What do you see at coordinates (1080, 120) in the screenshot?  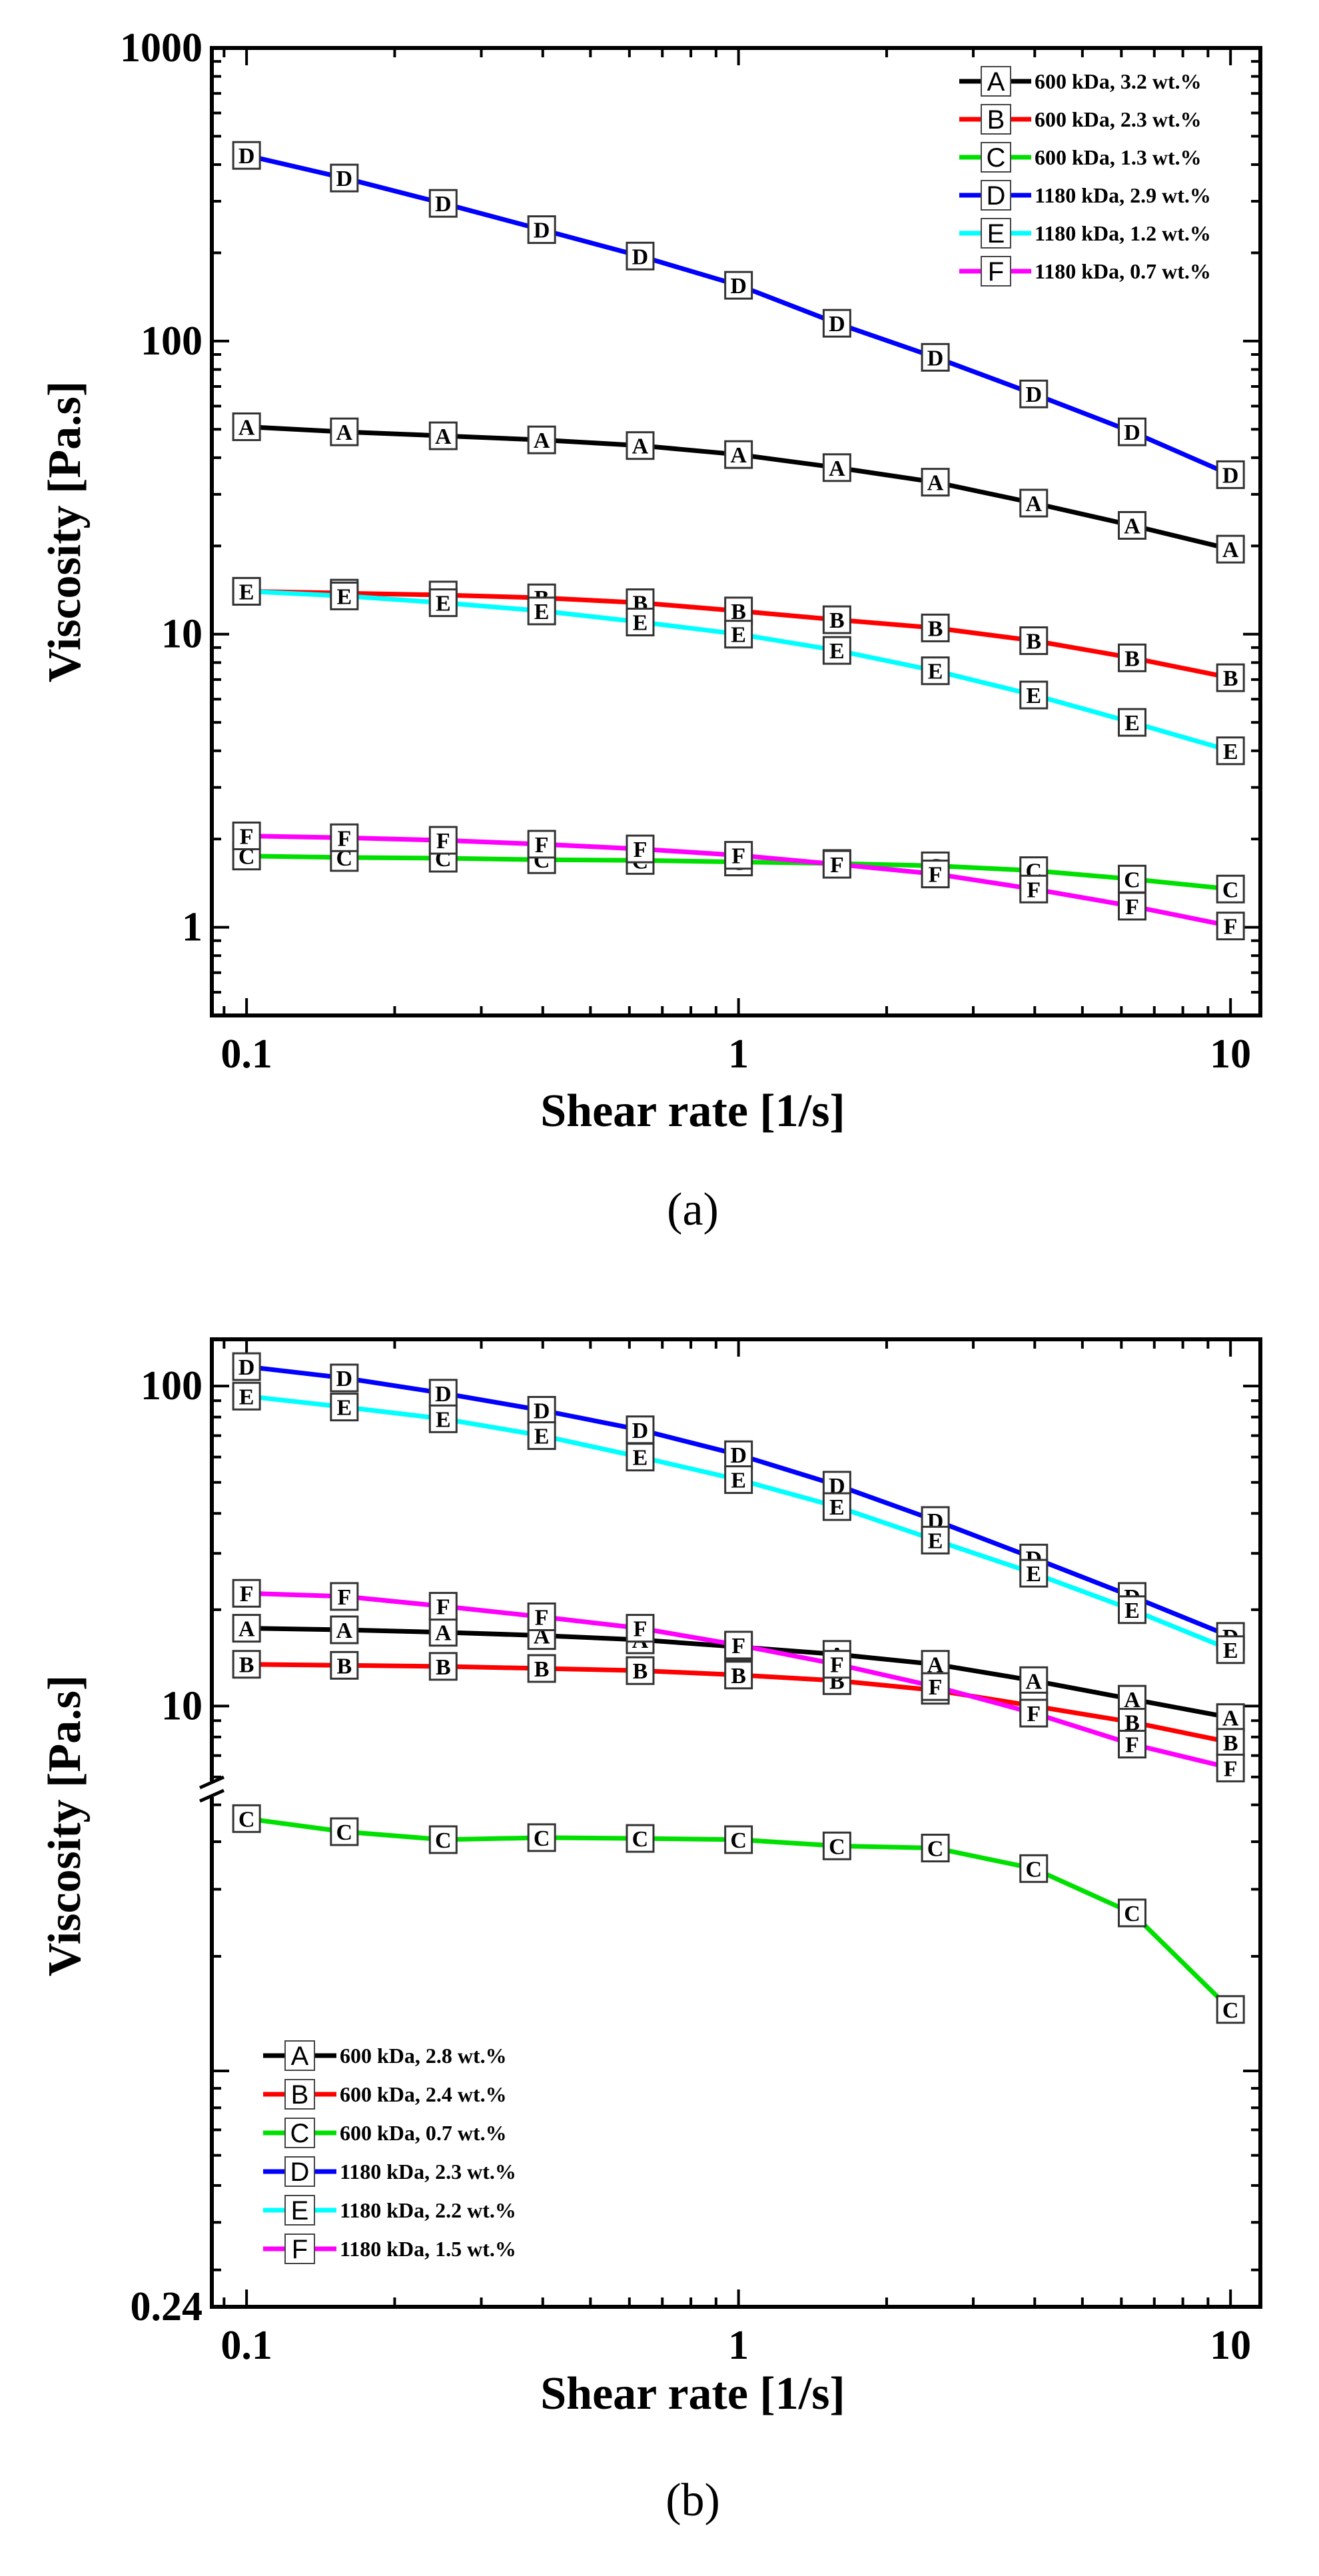 I see `legend-item-B: B 600 kDa, 2.3 wt.%` at bounding box center [1080, 120].